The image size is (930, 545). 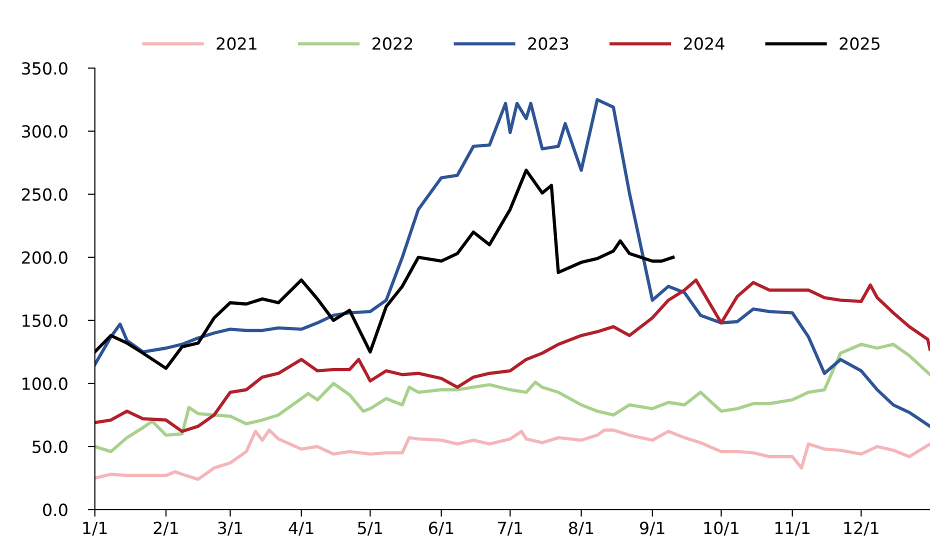 What do you see at coordinates (441, 529) in the screenshot?
I see `x-tick-label: 6/1` at bounding box center [441, 529].